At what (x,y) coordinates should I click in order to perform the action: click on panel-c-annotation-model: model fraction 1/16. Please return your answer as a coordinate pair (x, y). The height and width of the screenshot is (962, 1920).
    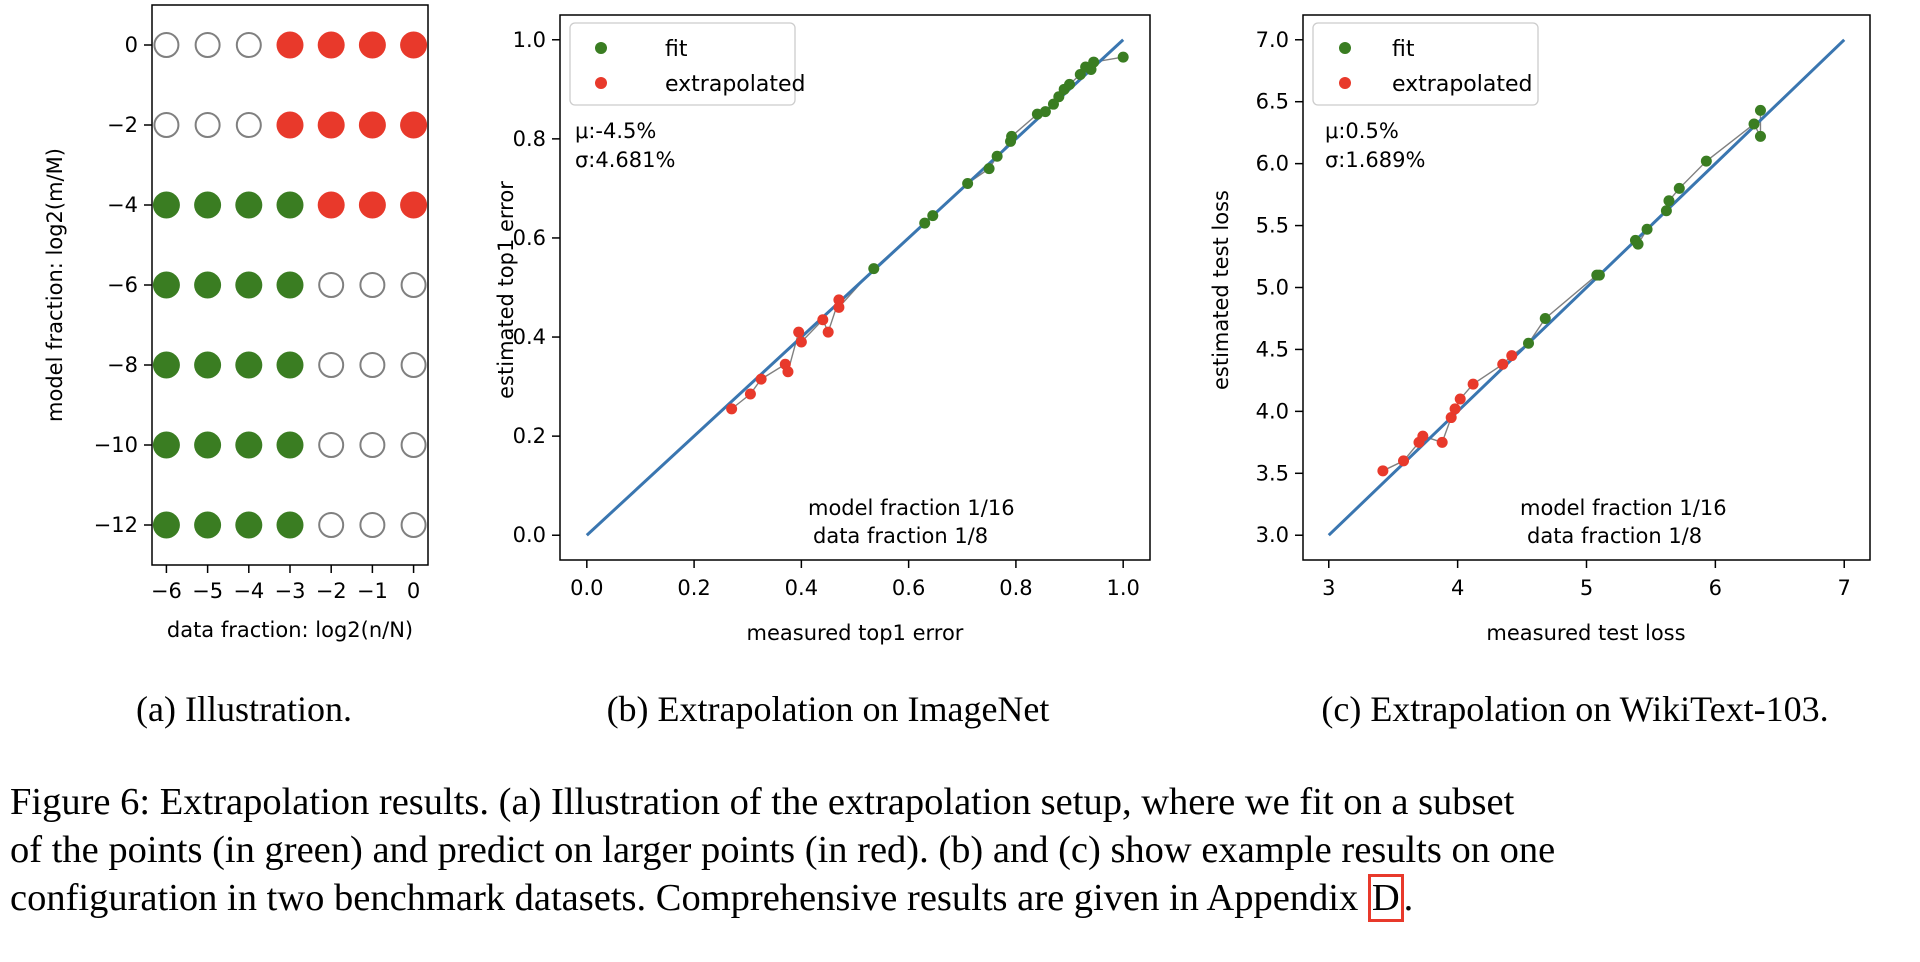
    Looking at the image, I should click on (1623, 508).